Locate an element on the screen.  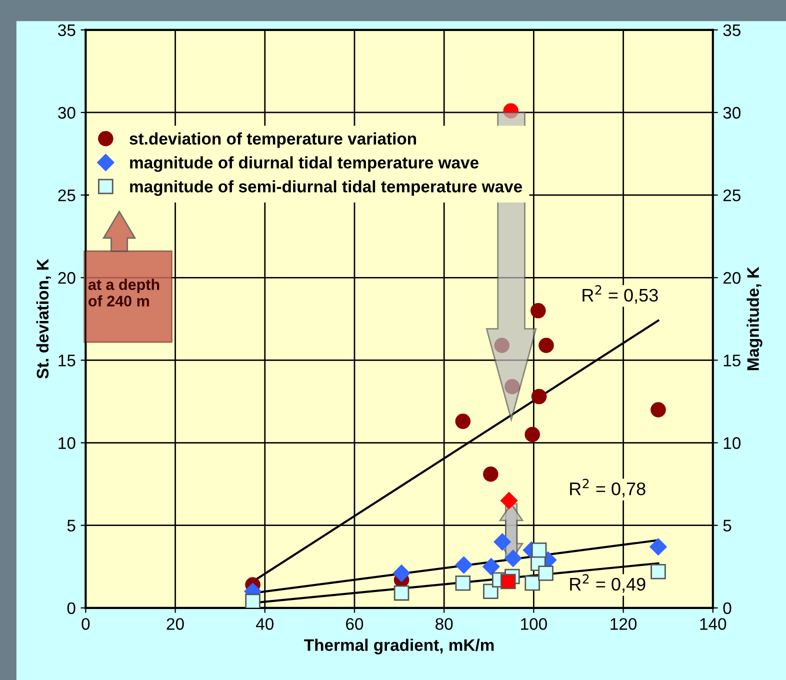
x-tick-label: 20 is located at coordinates (175, 624).